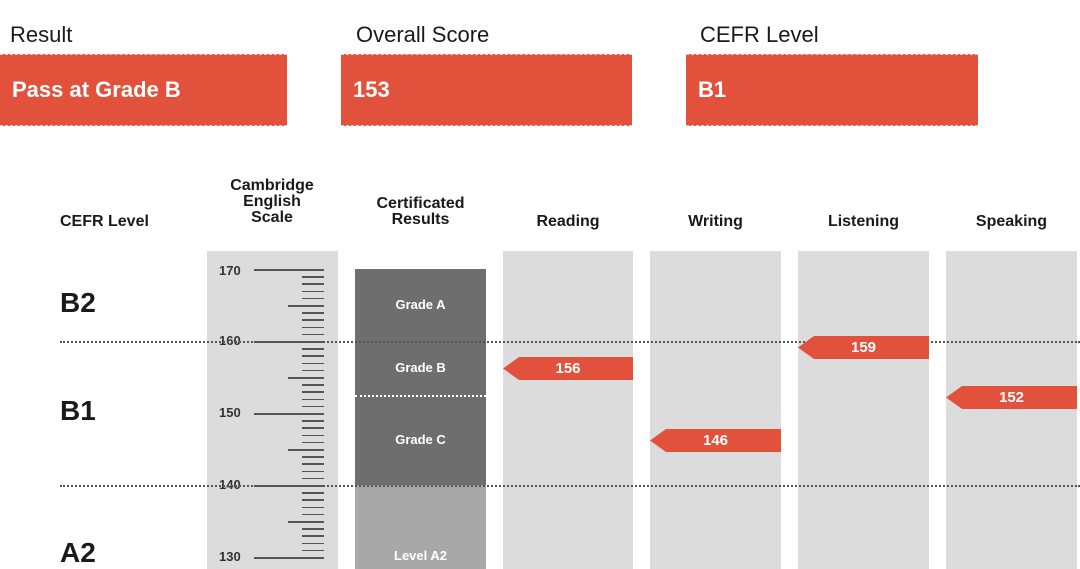  Describe the element at coordinates (230, 484) in the screenshot. I see `tick-140: 140` at that location.